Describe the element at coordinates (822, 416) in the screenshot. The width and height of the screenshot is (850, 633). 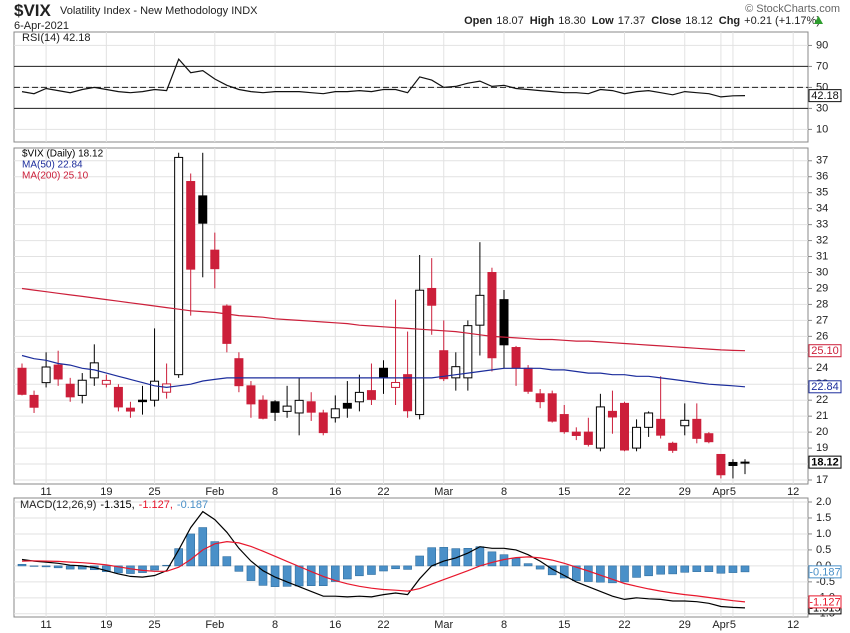
I see `y-tick-label: 21` at that location.